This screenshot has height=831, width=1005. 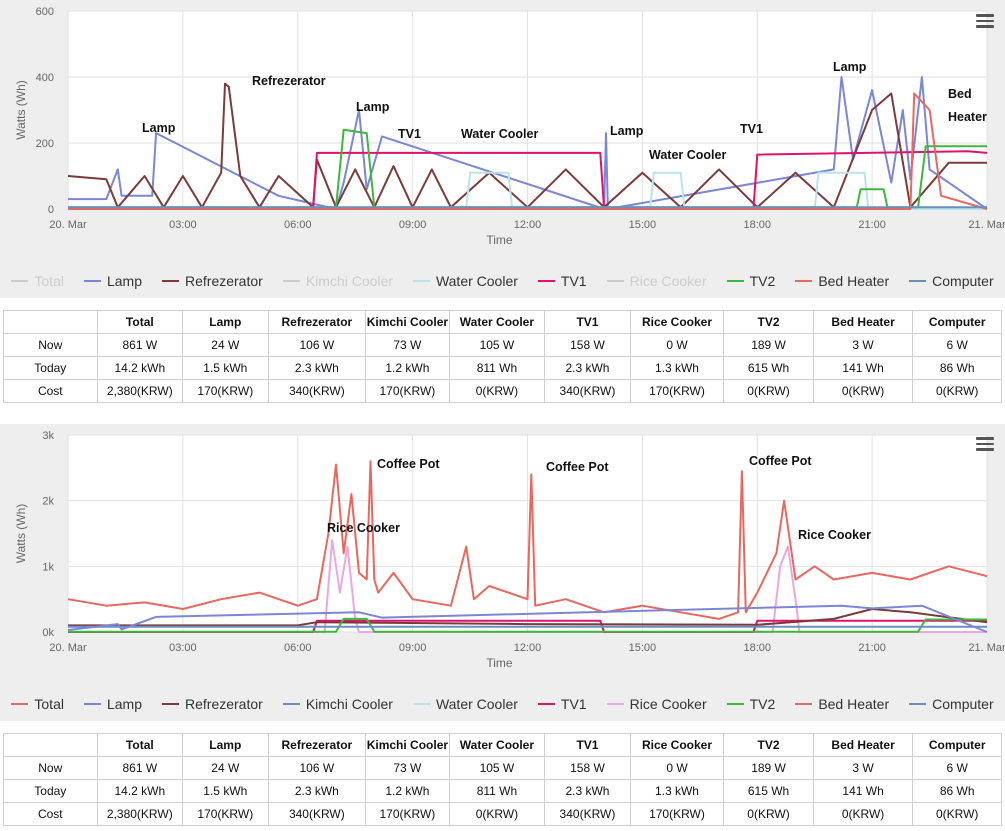 I want to click on table-cell: 105 W, so click(x=497, y=345).